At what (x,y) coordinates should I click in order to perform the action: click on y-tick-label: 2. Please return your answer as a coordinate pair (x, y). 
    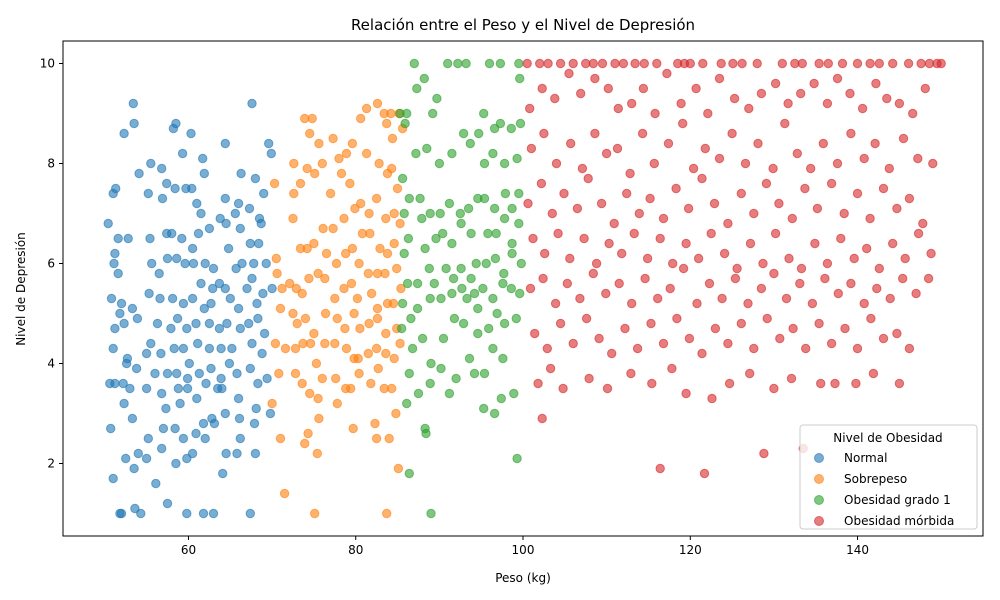
    Looking at the image, I should click on (51, 464).